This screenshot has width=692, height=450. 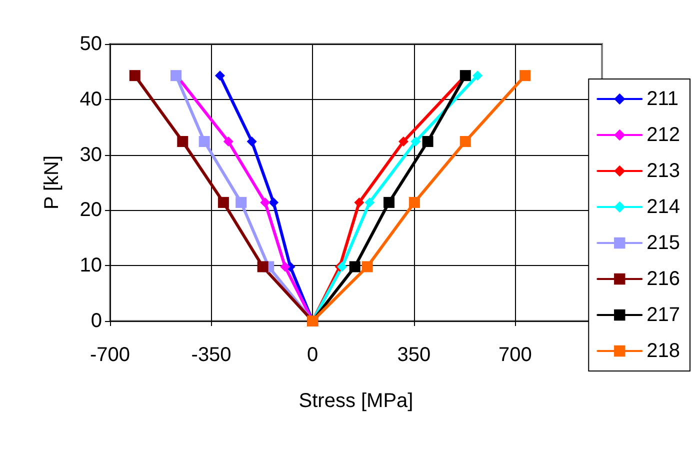 What do you see at coordinates (96, 321) in the screenshot?
I see `y-tick-label: 0` at bounding box center [96, 321].